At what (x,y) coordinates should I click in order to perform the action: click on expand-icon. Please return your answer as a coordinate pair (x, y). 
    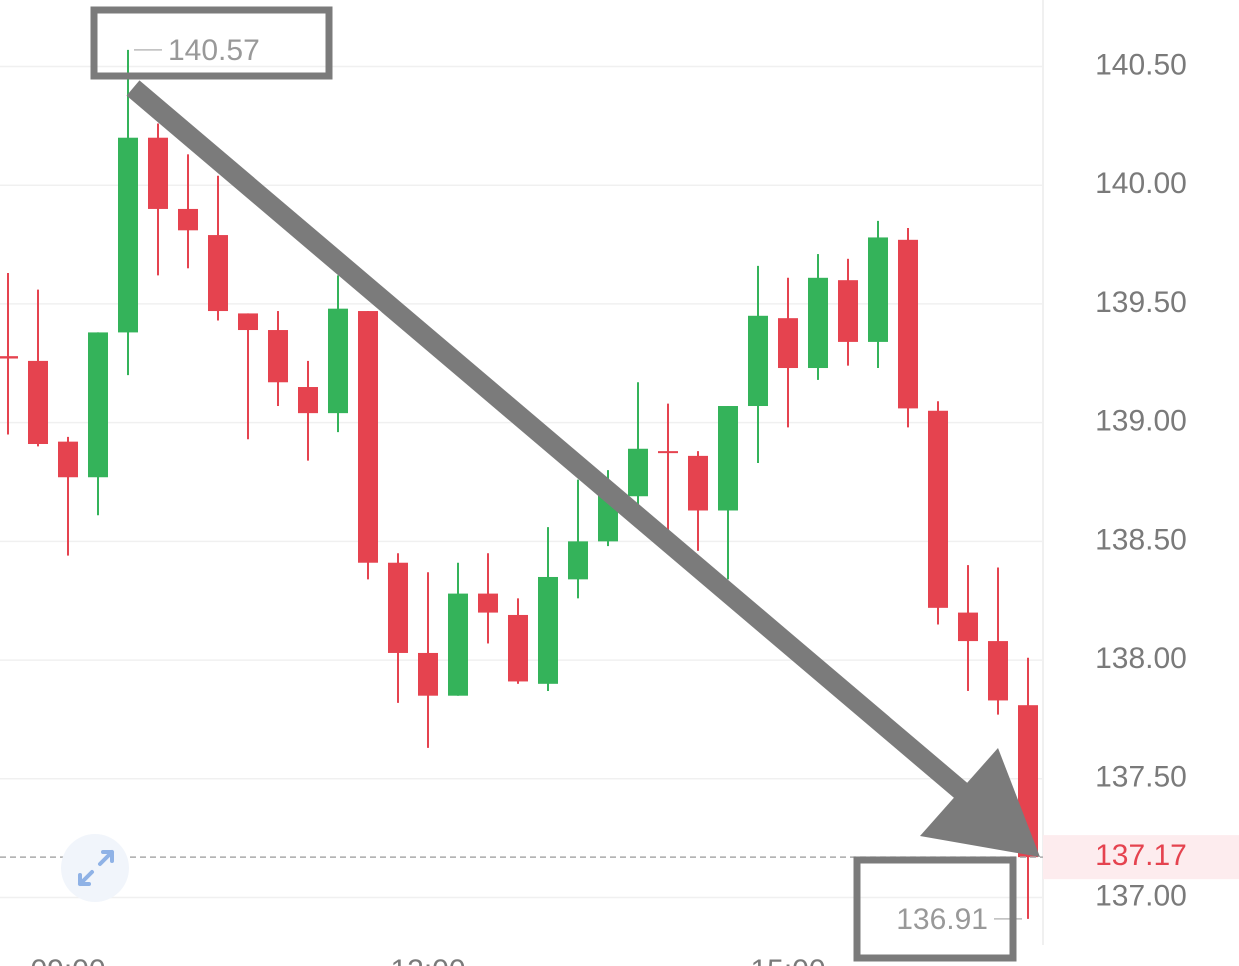
    Looking at the image, I should click on (95, 868).